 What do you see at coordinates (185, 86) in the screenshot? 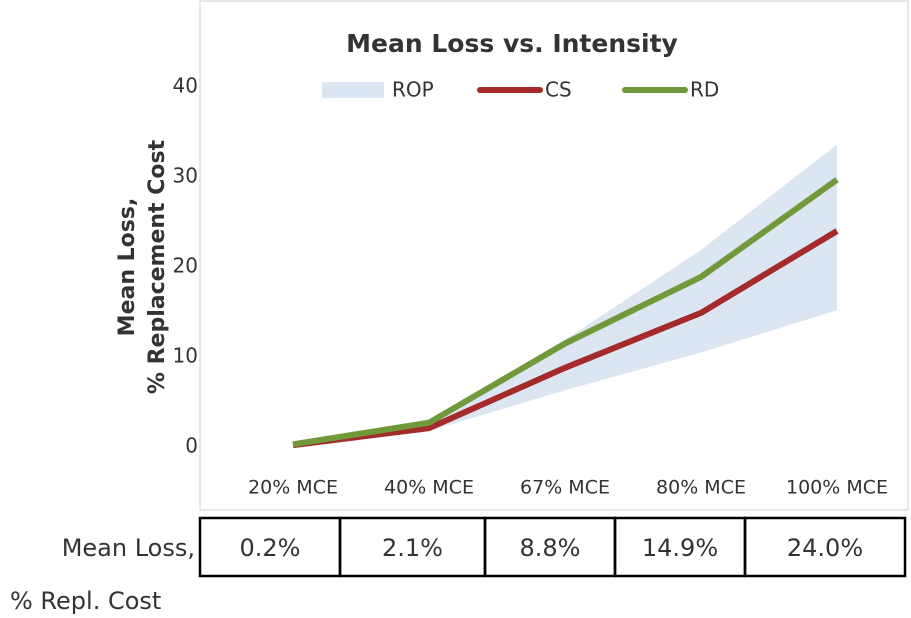
I see `y-tick-label: 40` at bounding box center [185, 86].